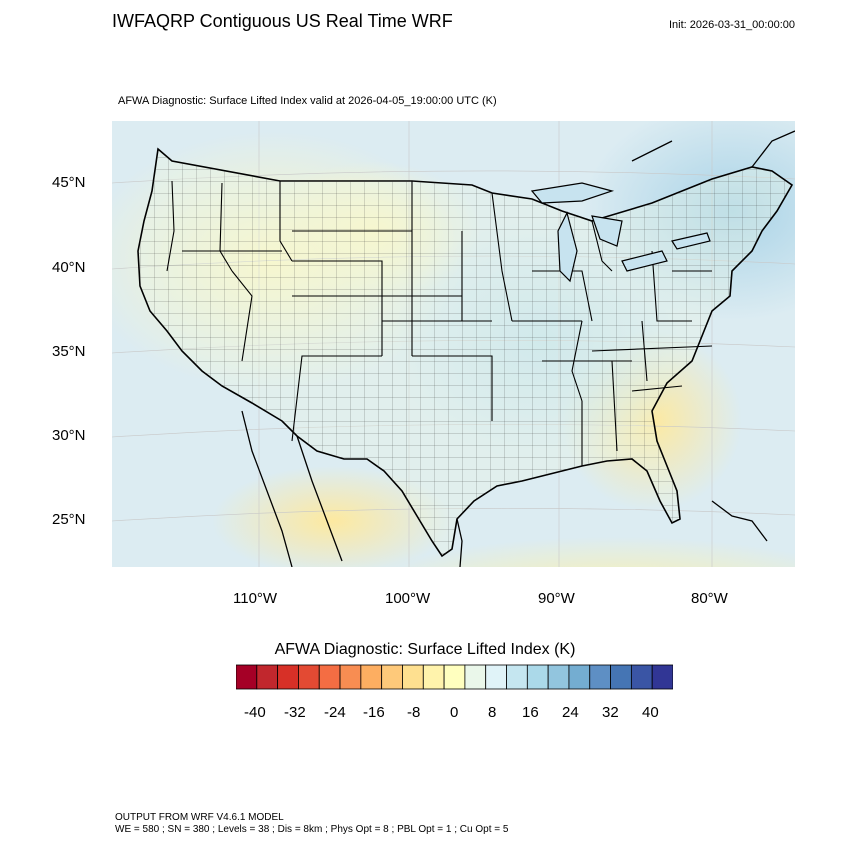 The image size is (850, 850). I want to click on lon-label-100w: 100°W, so click(408, 598).